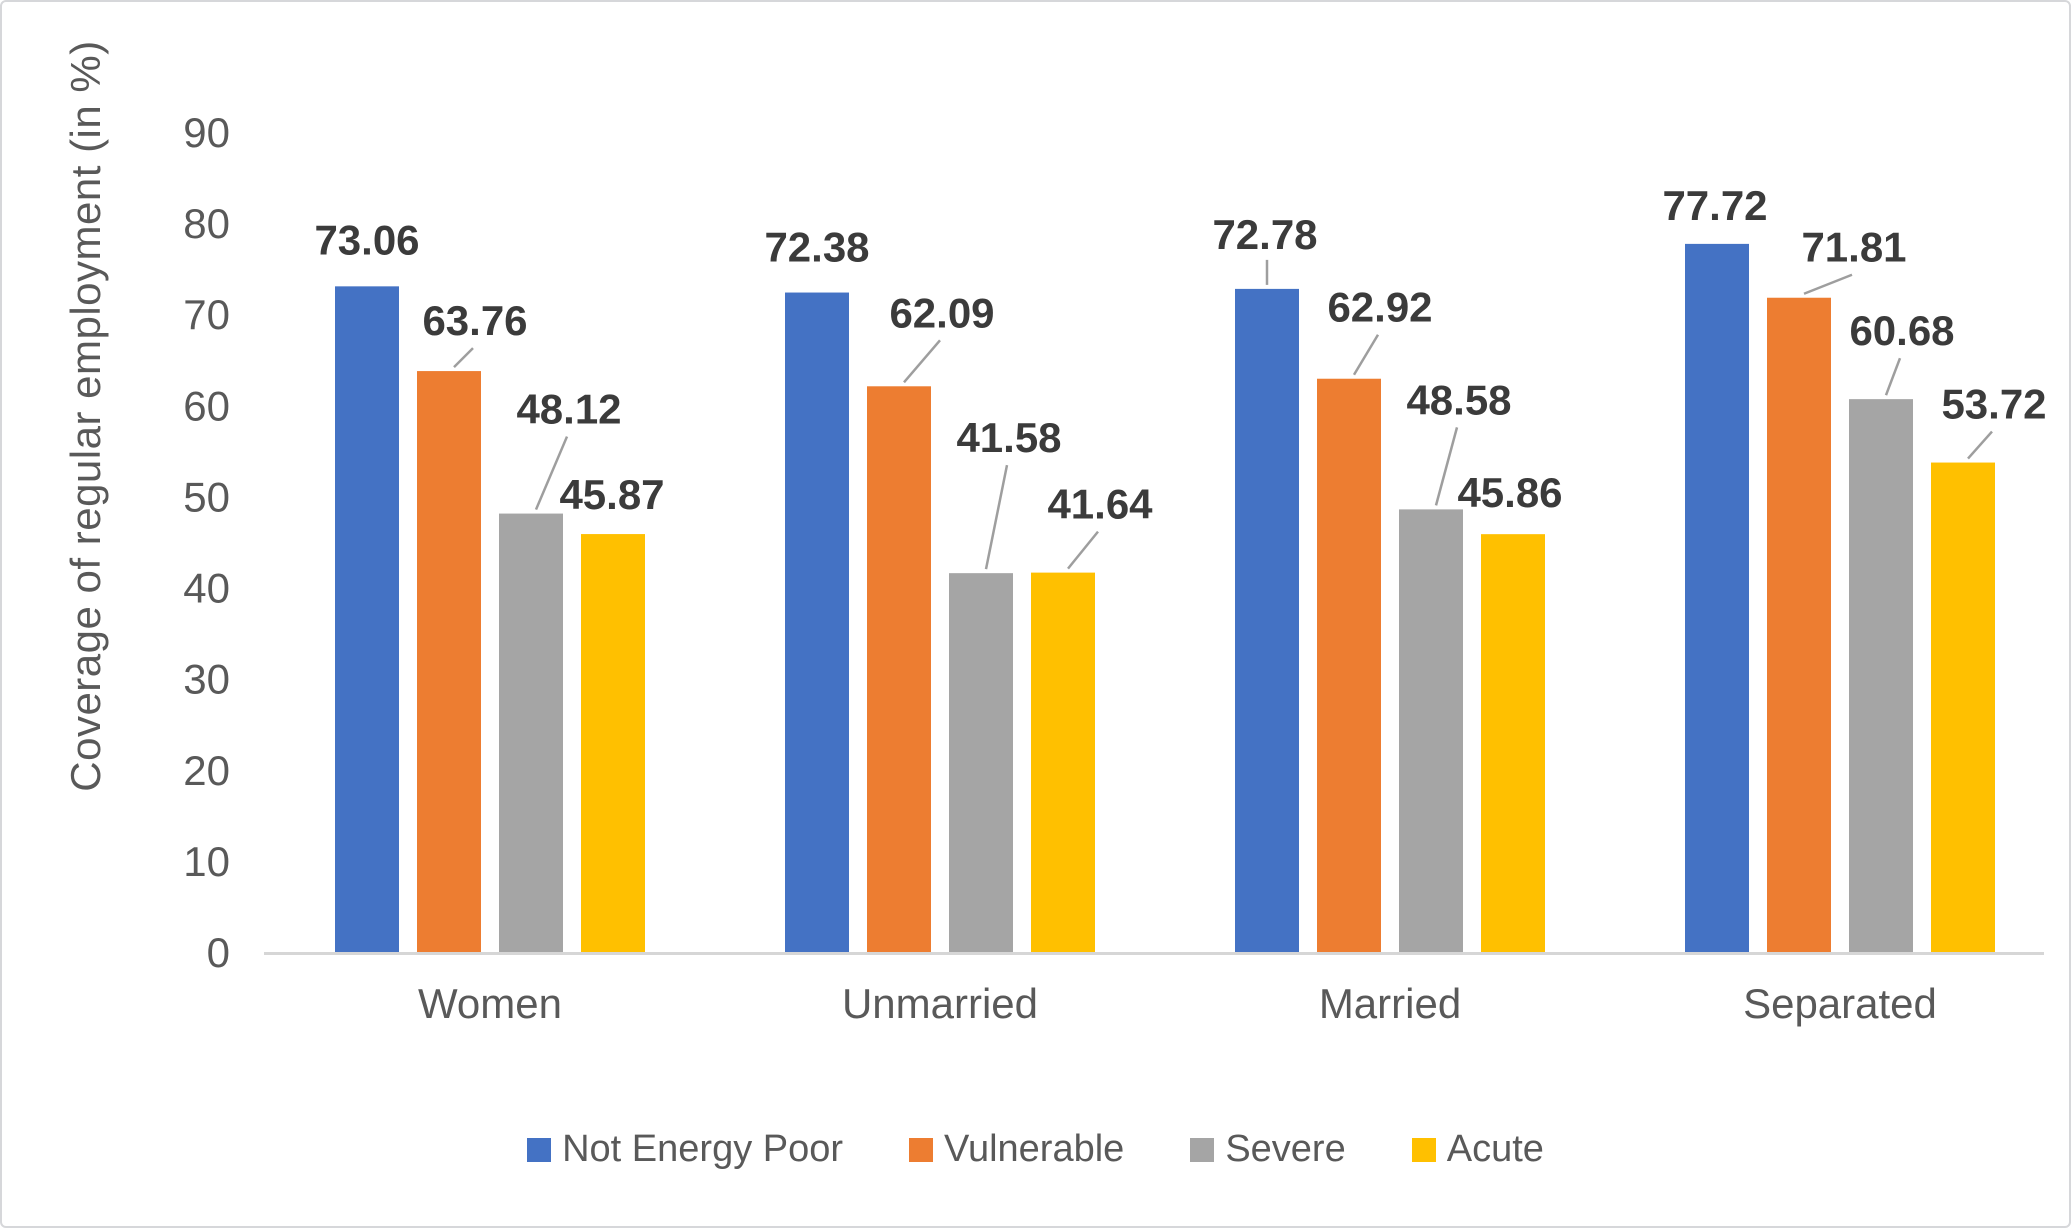 The height and width of the screenshot is (1228, 2071). Describe the element at coordinates (206, 314) in the screenshot. I see `y-axis-tick-70: 70` at that location.